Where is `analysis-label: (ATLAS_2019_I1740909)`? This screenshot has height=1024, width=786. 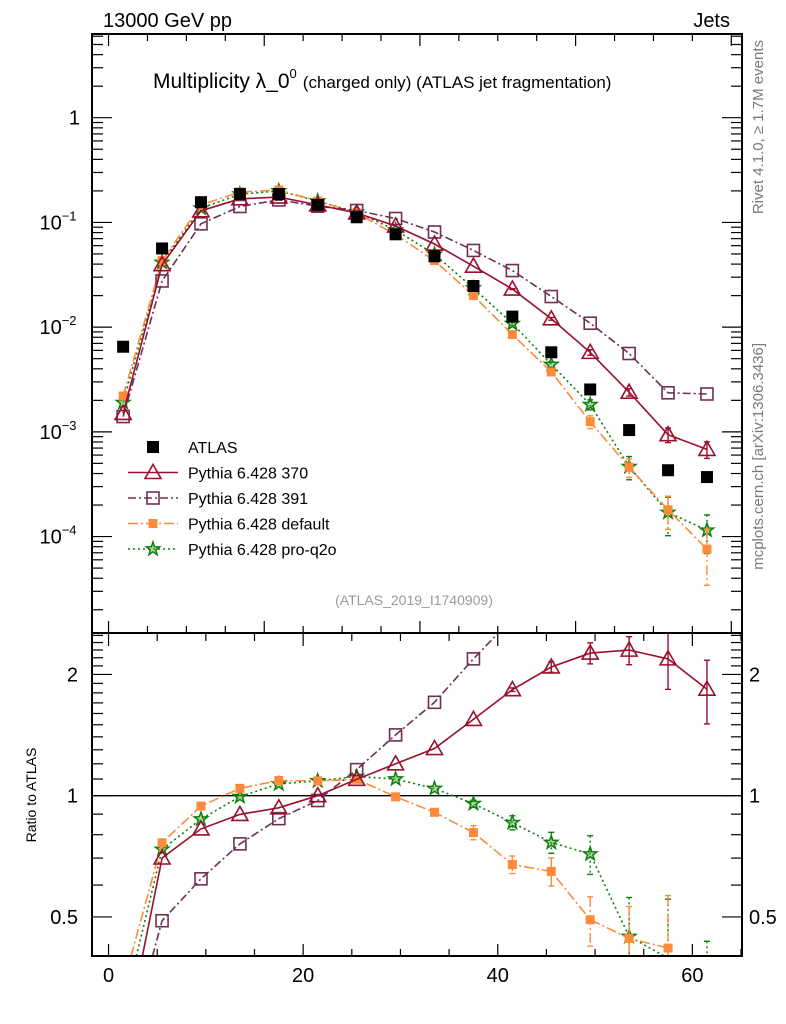
analysis-label: (ATLAS_2019_I1740909) is located at coordinates (414, 600).